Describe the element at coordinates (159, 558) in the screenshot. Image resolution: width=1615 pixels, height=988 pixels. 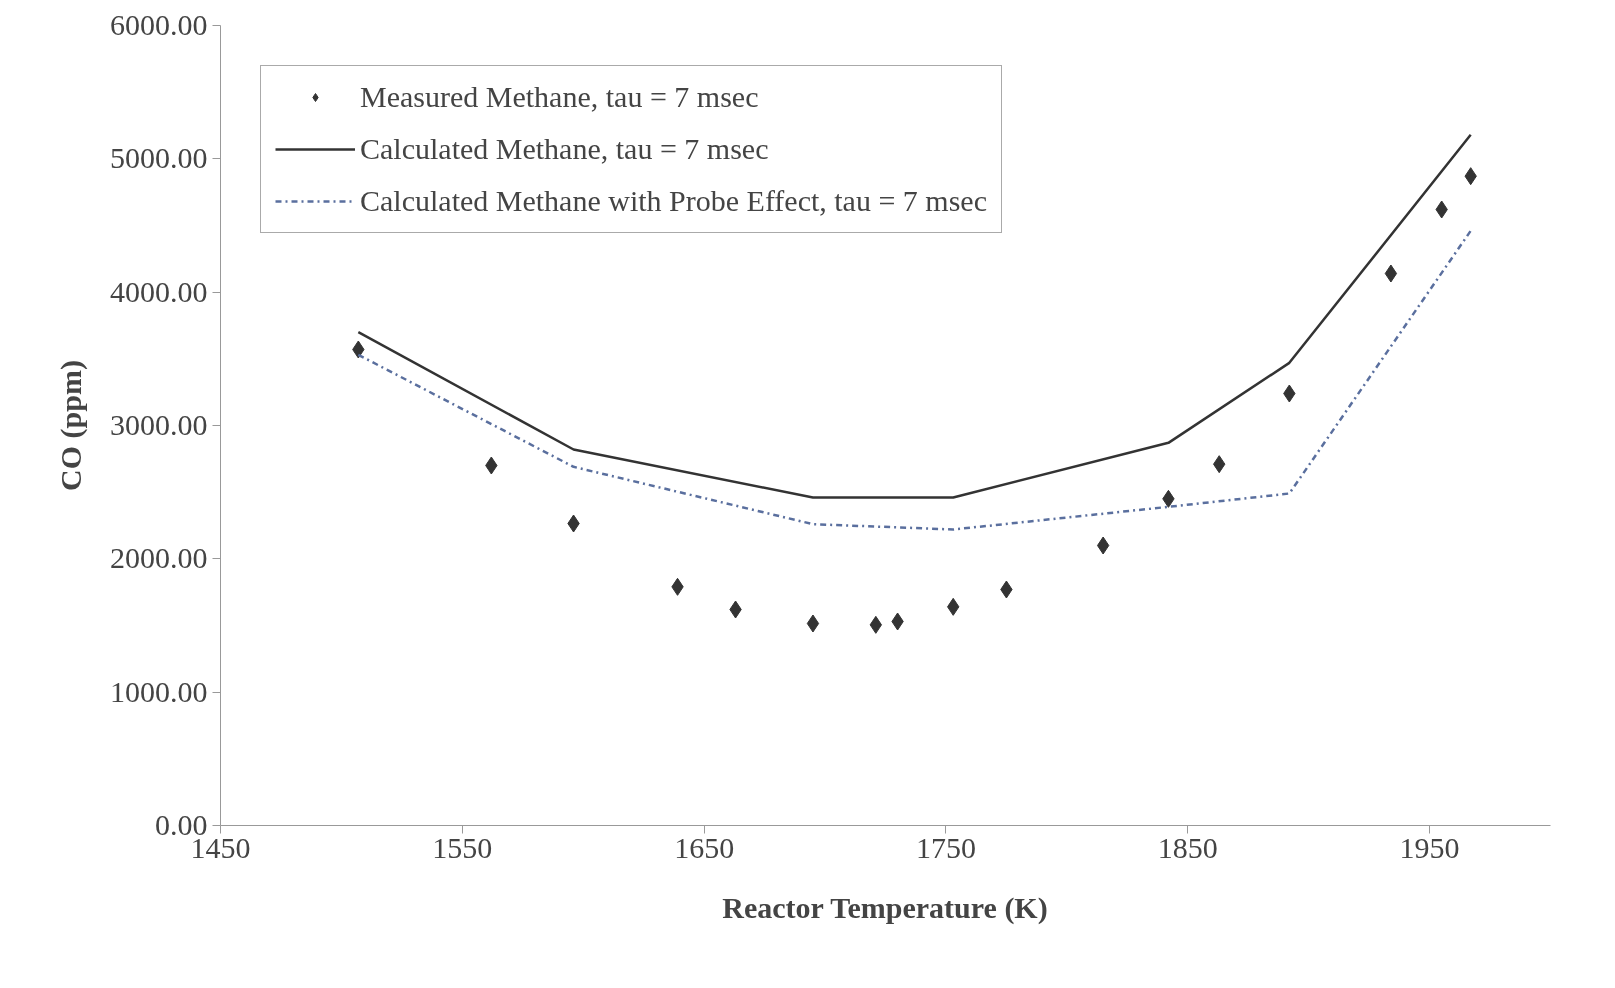
I see `y-tick-label: 2000.00` at that location.